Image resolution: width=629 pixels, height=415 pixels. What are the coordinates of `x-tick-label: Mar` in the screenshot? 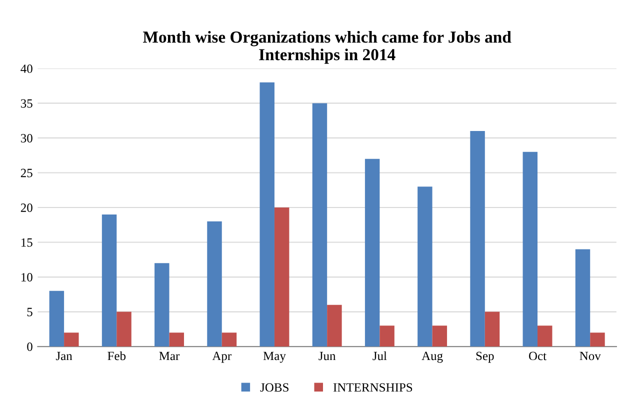 It's located at (169, 356).